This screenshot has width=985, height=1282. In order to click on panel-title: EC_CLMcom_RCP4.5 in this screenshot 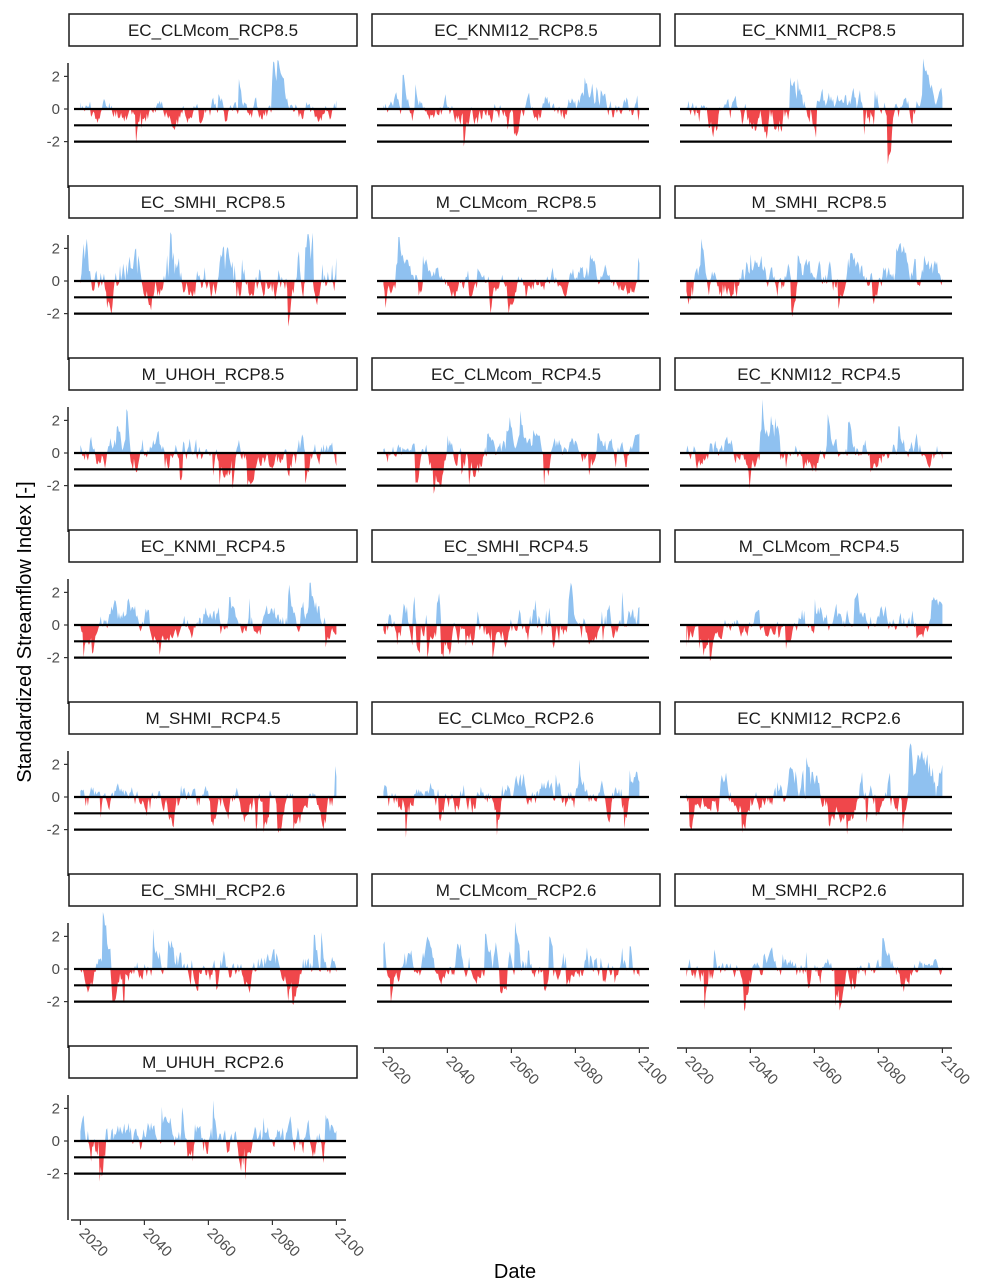, I will do `click(516, 374)`.